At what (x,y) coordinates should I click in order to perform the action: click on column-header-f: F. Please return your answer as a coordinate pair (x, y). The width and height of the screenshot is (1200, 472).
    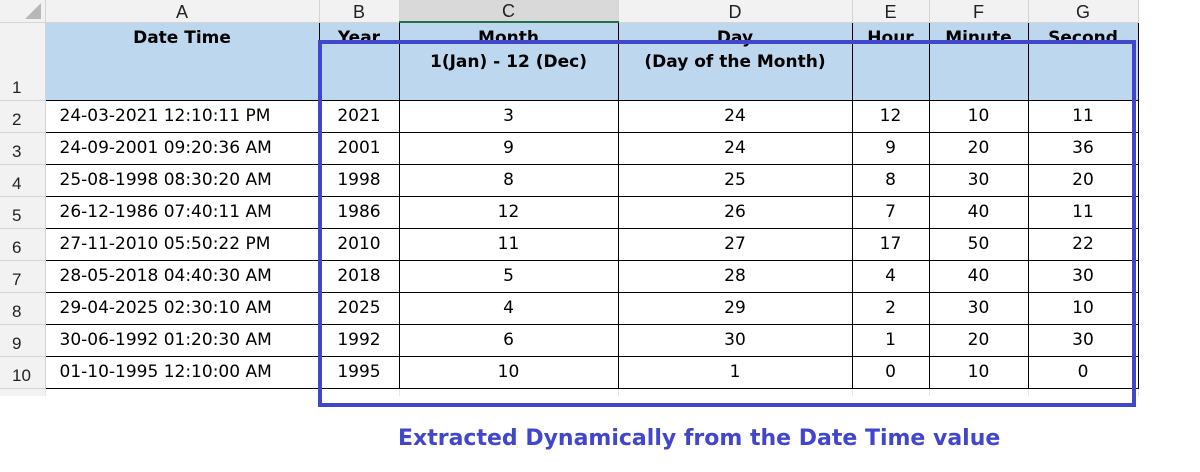
    Looking at the image, I should click on (979, 11).